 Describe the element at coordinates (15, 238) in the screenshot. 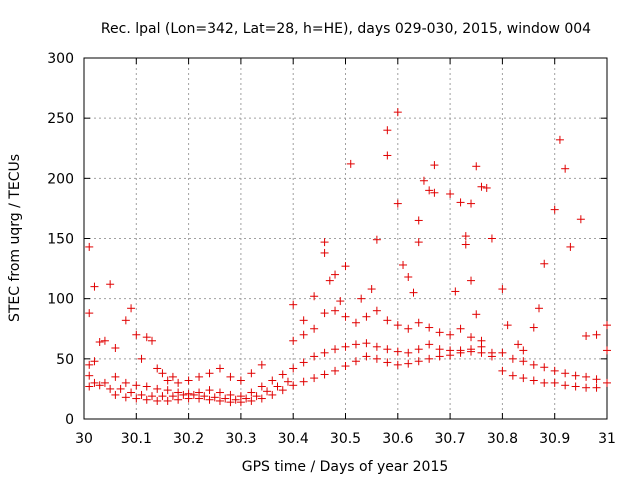

I see `y-axis-label: STEC from uqrg / TECUs` at that location.